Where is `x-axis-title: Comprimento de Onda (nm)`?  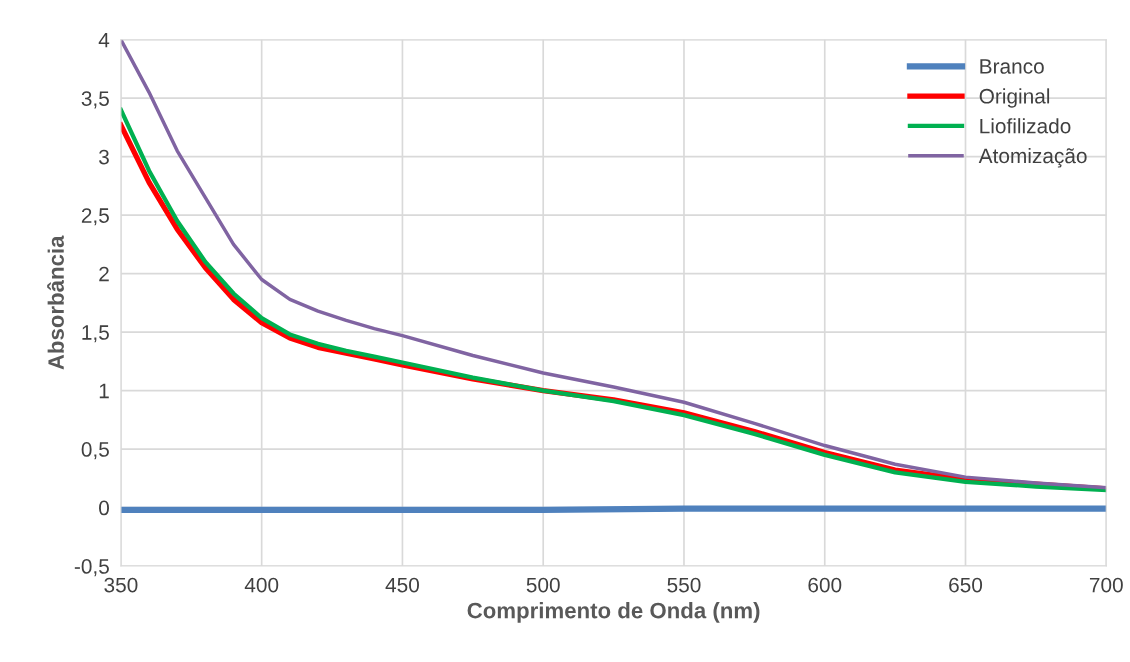
x-axis-title: Comprimento de Onda (nm) is located at coordinates (613, 612).